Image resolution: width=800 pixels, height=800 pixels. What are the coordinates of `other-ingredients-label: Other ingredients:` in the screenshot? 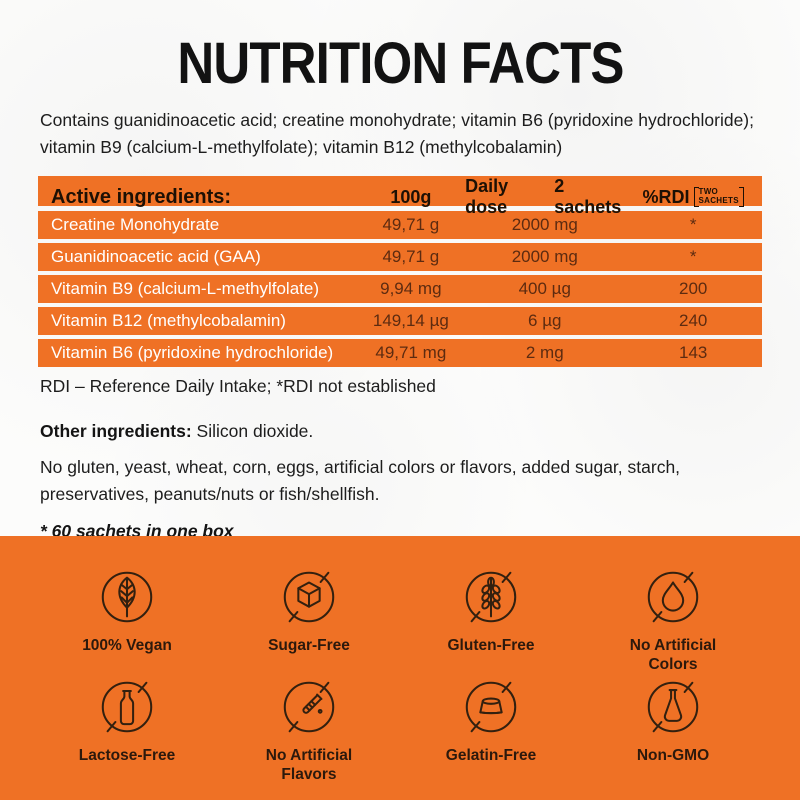 It's located at (116, 431).